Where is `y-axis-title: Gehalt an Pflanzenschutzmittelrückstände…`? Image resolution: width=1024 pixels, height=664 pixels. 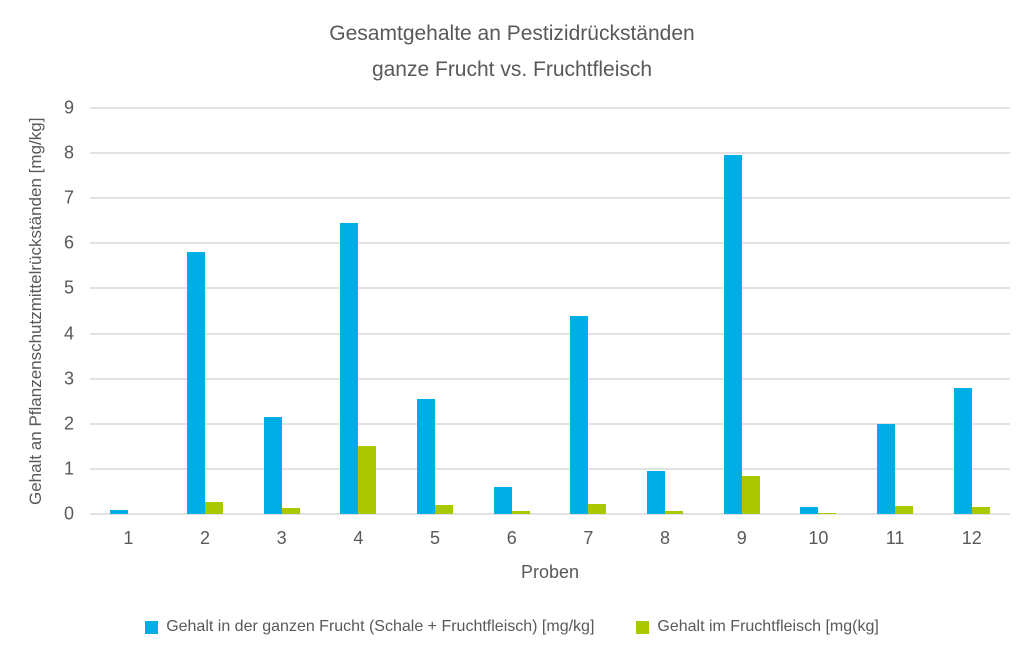
y-axis-title: Gehalt an Pflanzenschutzmittelrückstände… is located at coordinates (35, 311).